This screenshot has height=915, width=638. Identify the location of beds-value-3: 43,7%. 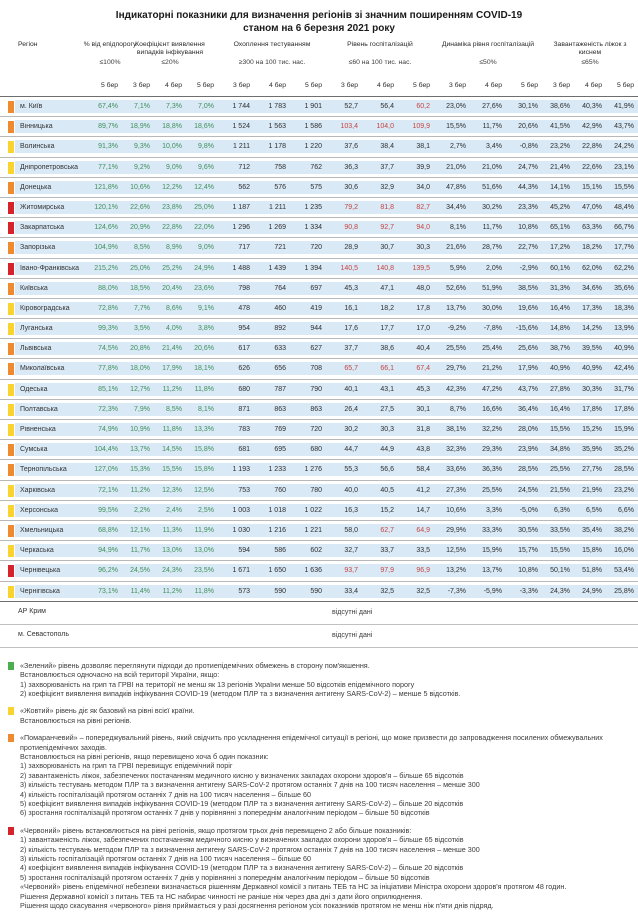
(624, 127).